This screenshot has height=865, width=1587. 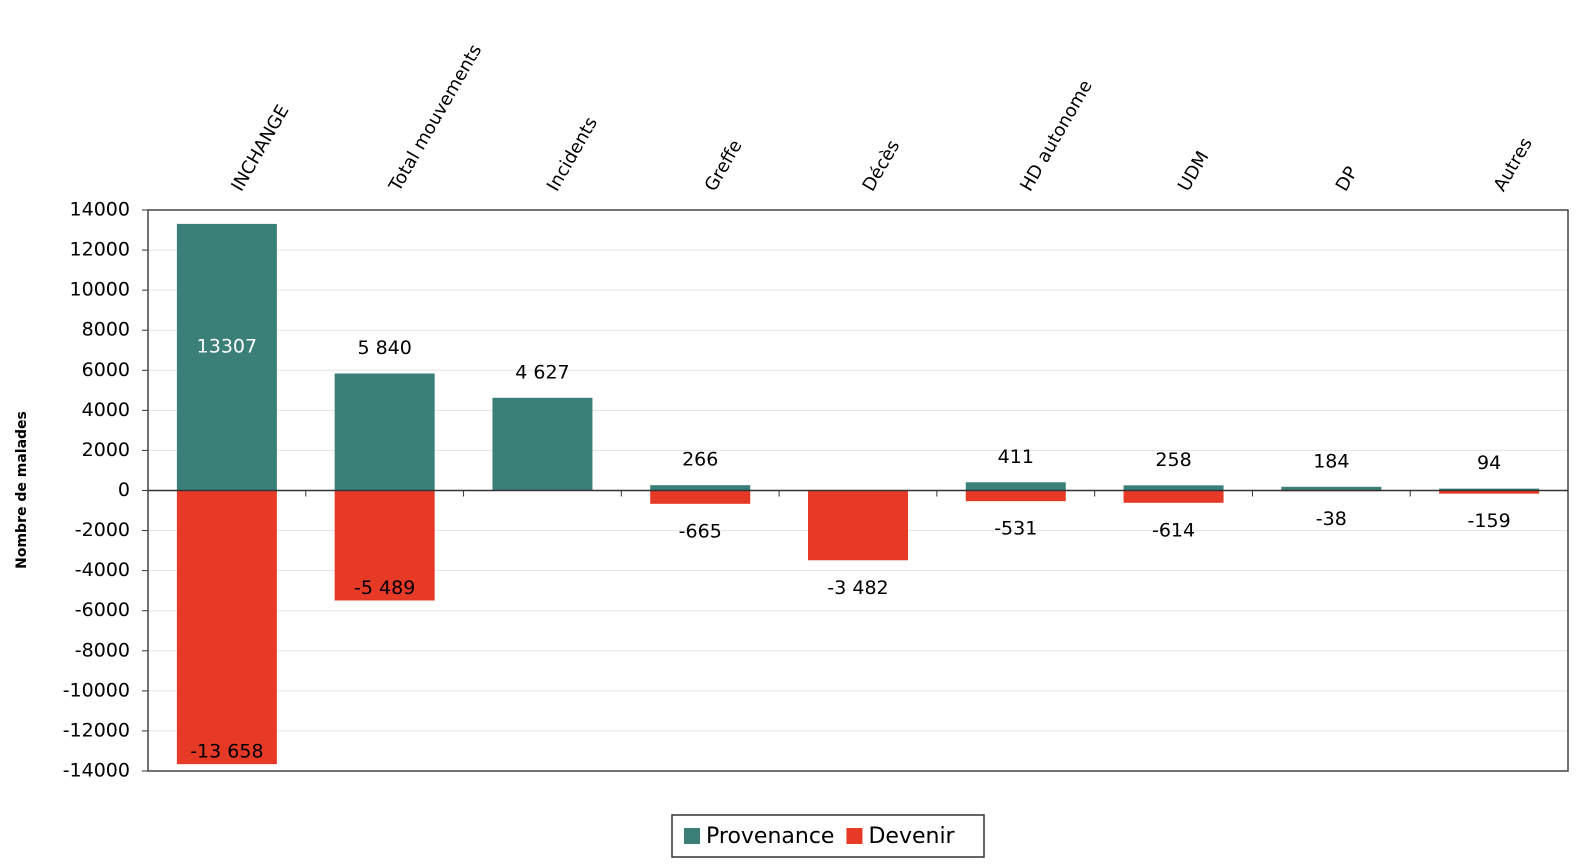 I want to click on y-tick-label: -10000, so click(x=96, y=690).